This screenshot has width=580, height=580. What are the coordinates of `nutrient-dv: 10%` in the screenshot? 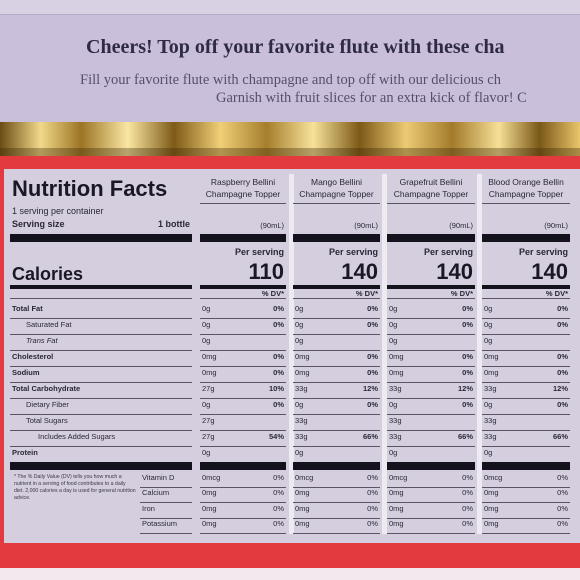 It's located at (276, 388).